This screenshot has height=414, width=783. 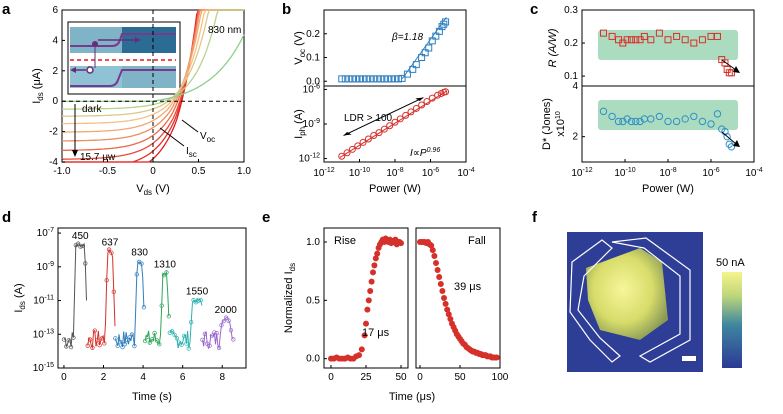 What do you see at coordinates (224, 30) in the screenshot?
I see `wavelength-label: 830 nm` at bounding box center [224, 30].